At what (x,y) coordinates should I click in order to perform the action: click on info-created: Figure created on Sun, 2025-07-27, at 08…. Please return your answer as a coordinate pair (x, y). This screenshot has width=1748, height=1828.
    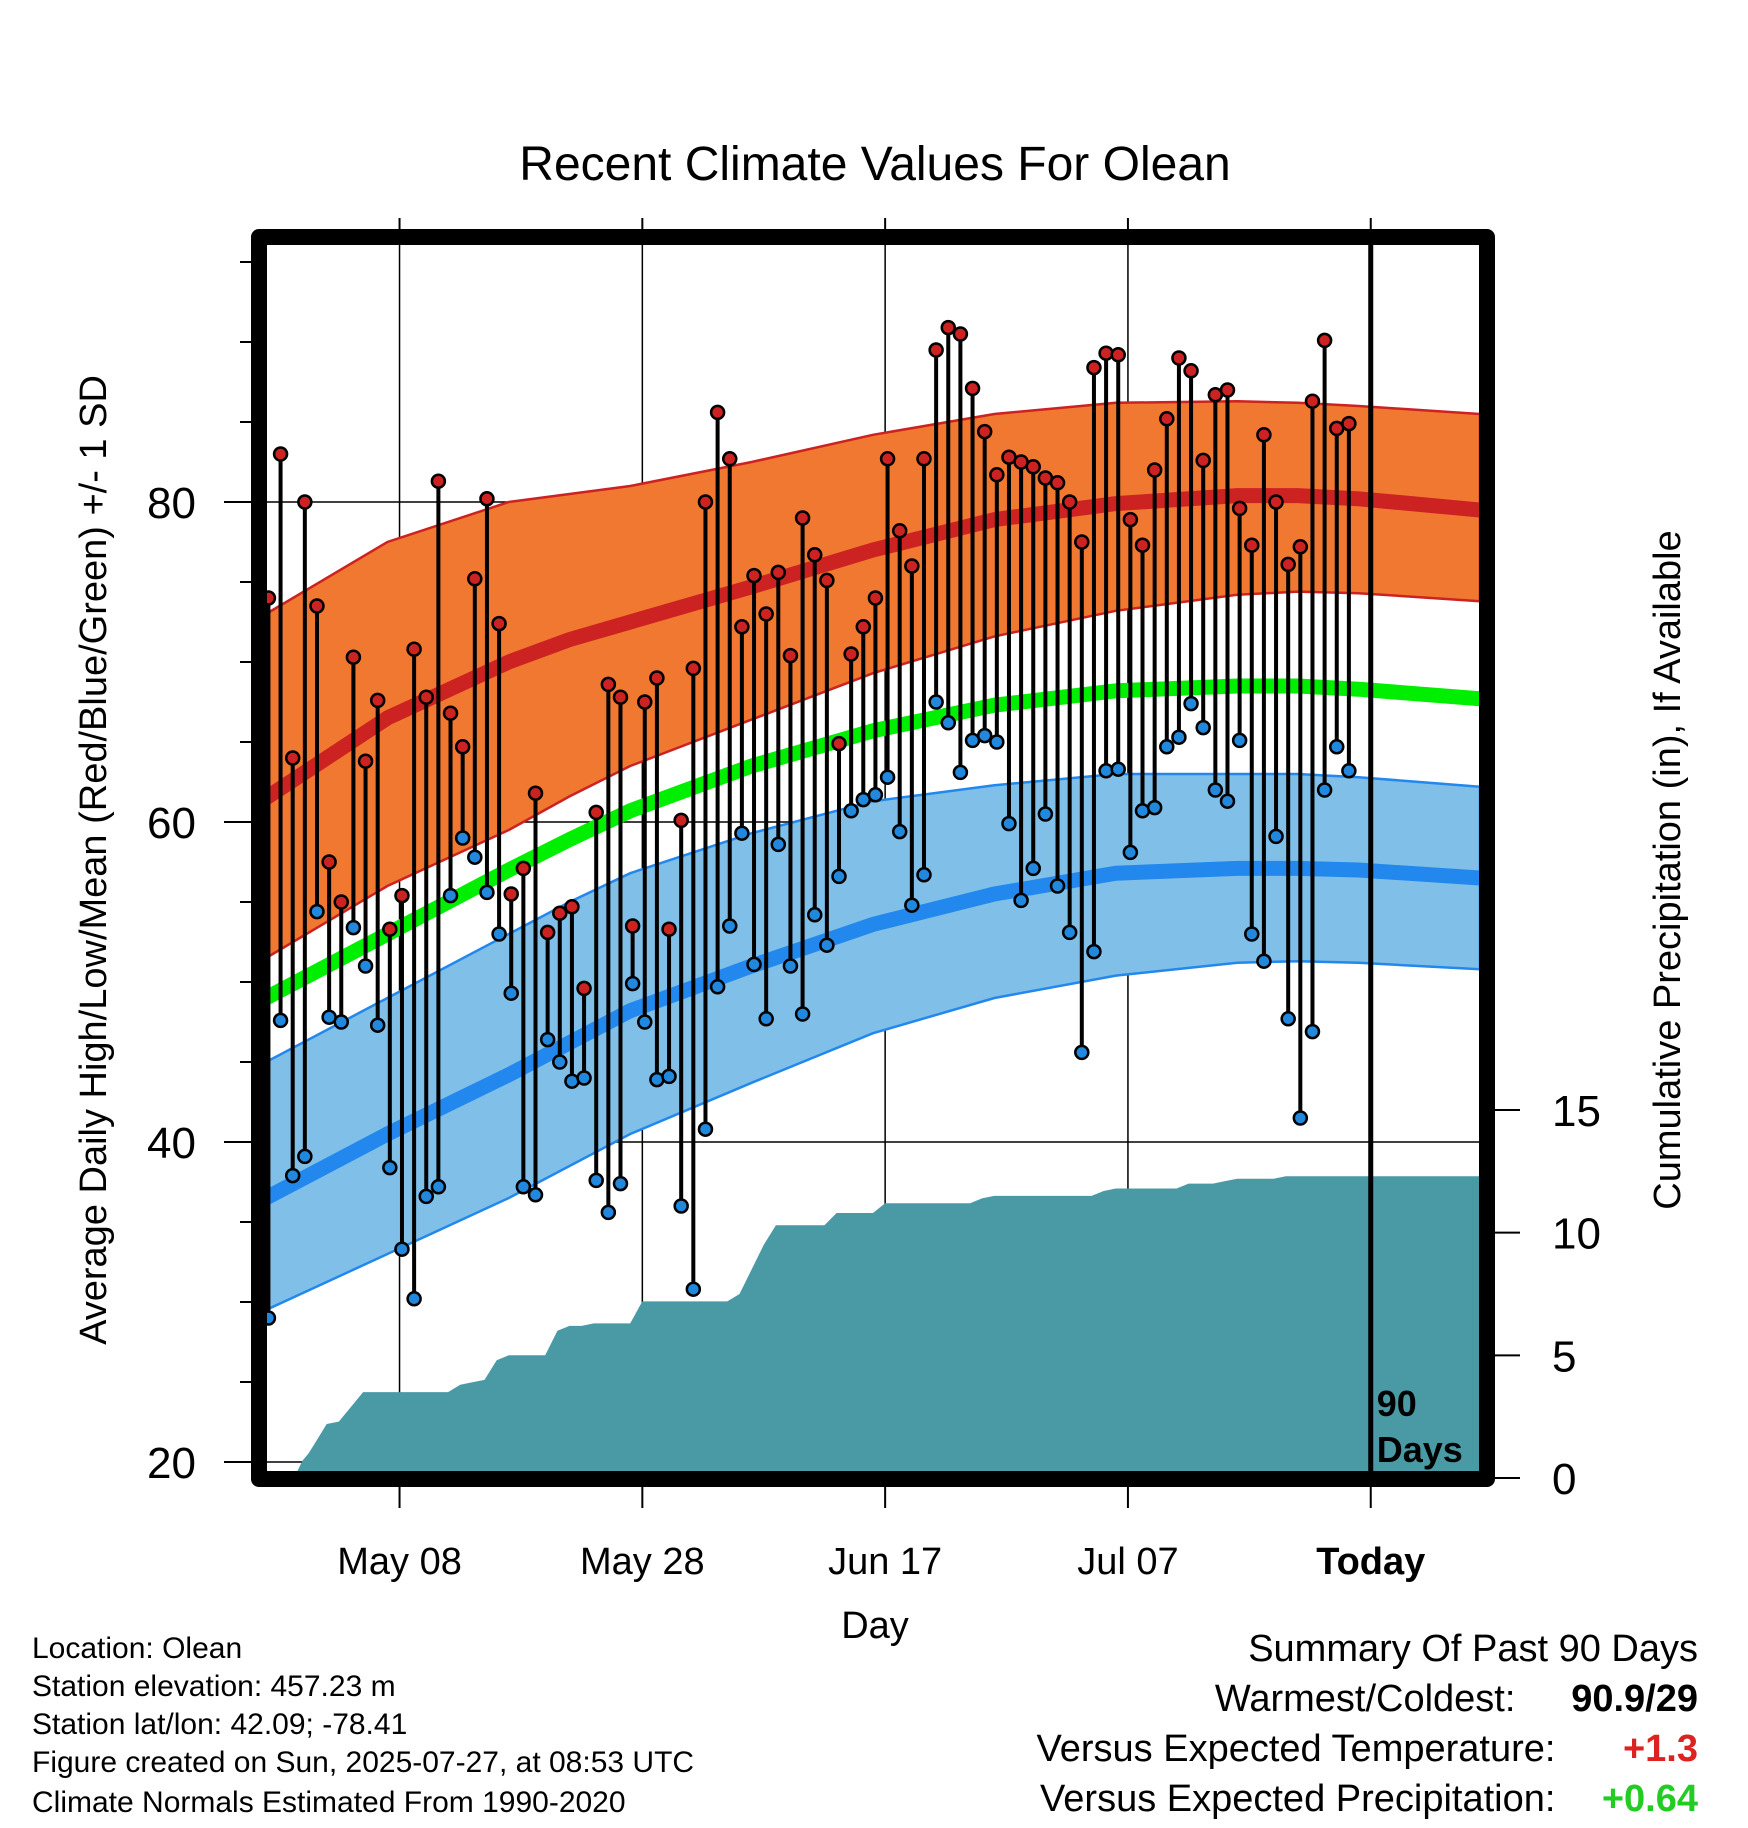
    Looking at the image, I should click on (363, 1762).